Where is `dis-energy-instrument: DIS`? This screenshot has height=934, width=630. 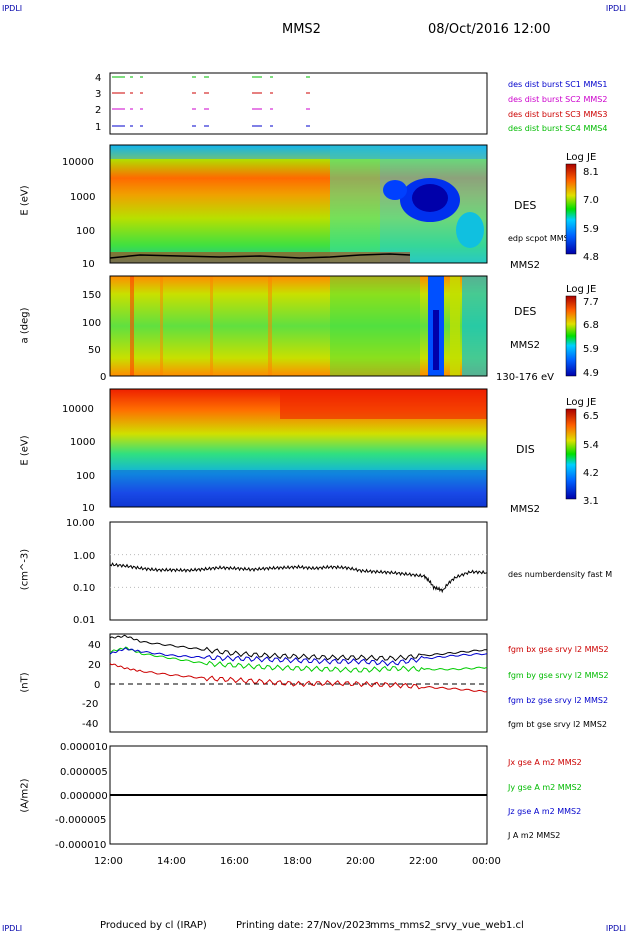 dis-energy-instrument: DIS is located at coordinates (525, 449).